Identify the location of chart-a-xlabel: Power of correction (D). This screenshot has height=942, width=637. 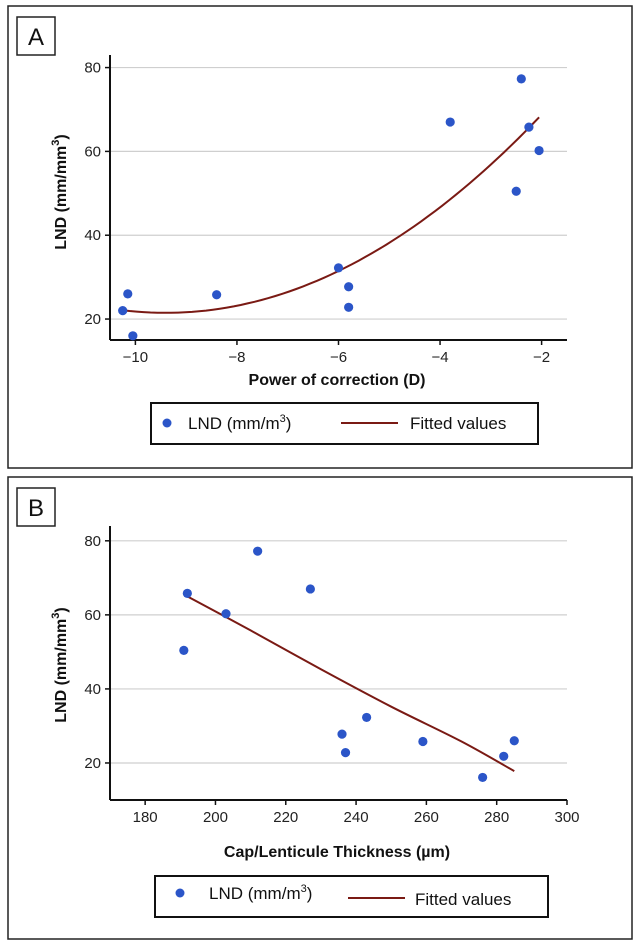
(337, 380).